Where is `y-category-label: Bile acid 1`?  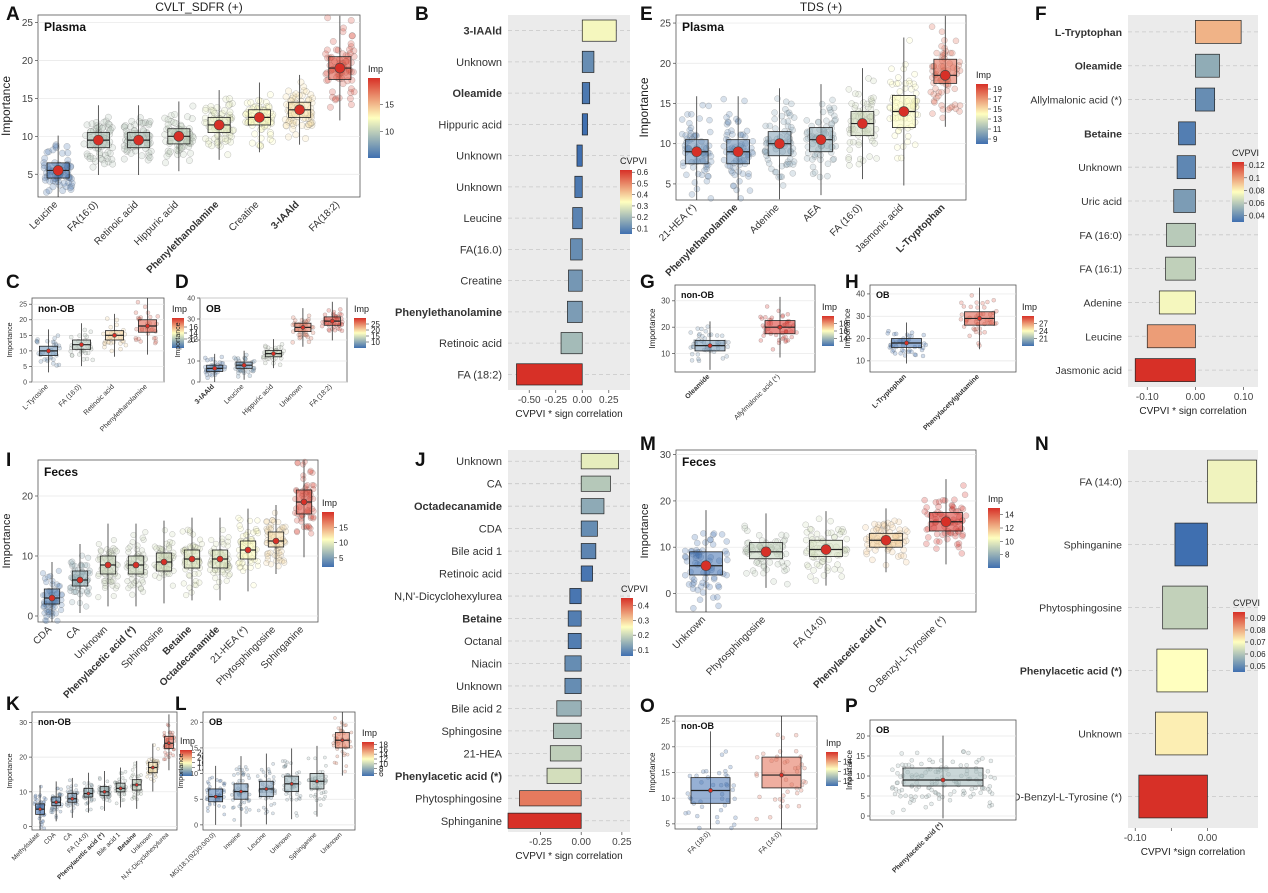 y-category-label: Bile acid 1 is located at coordinates (476, 552).